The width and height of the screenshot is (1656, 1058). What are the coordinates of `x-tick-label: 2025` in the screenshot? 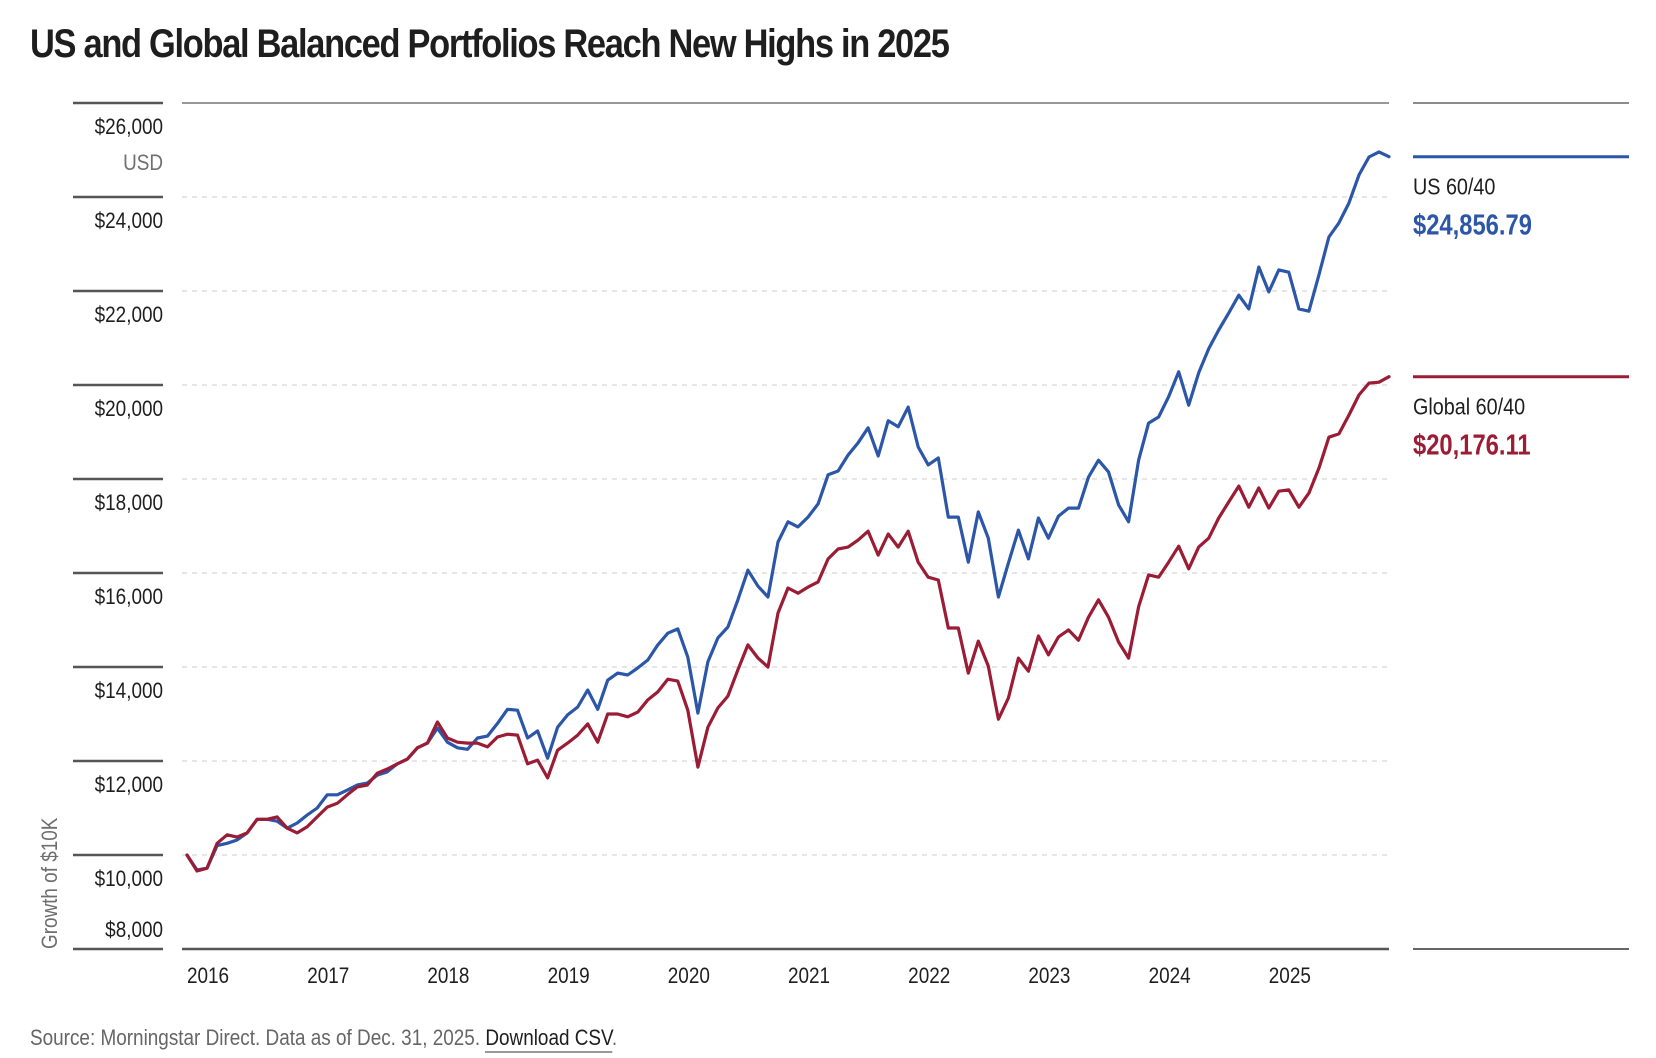 It's located at (1290, 976).